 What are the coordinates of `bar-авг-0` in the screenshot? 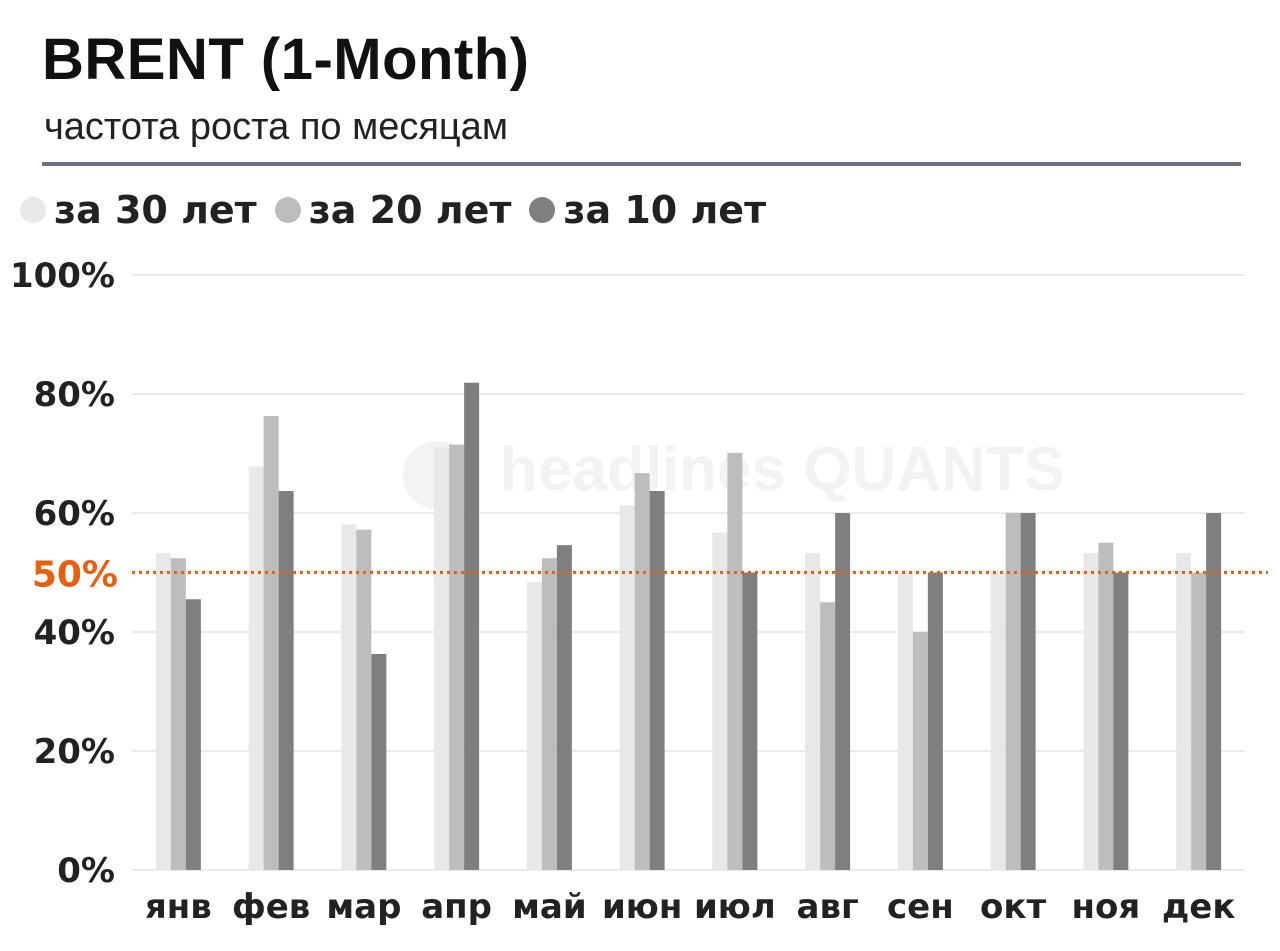 It's located at (813, 711).